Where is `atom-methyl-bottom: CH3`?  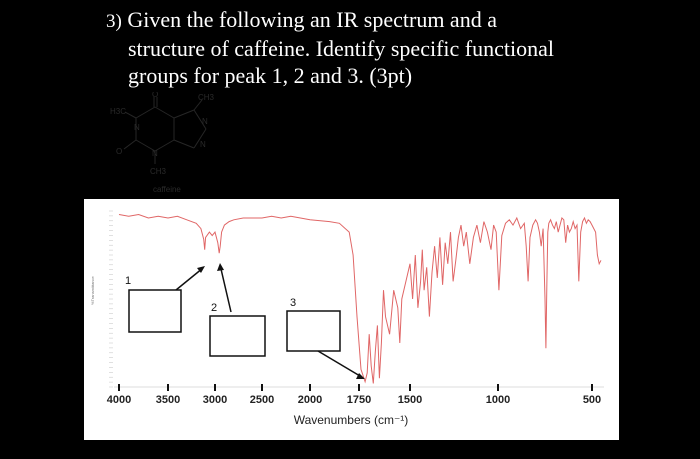
atom-methyl-bottom: CH3 is located at coordinates (158, 171).